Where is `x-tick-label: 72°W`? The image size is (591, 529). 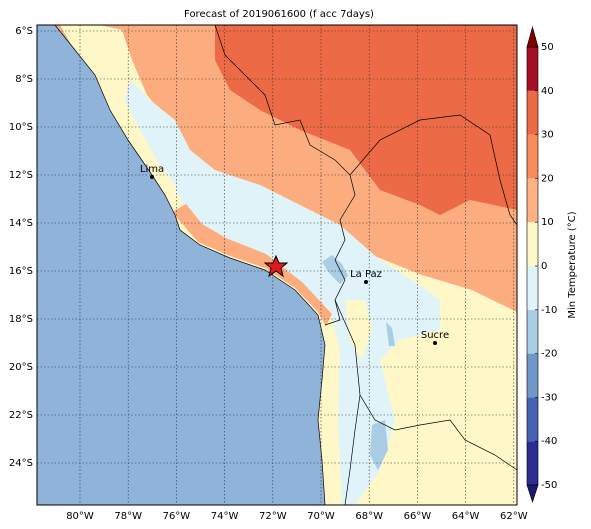 x-tick-label: 72°W is located at coordinates (273, 516).